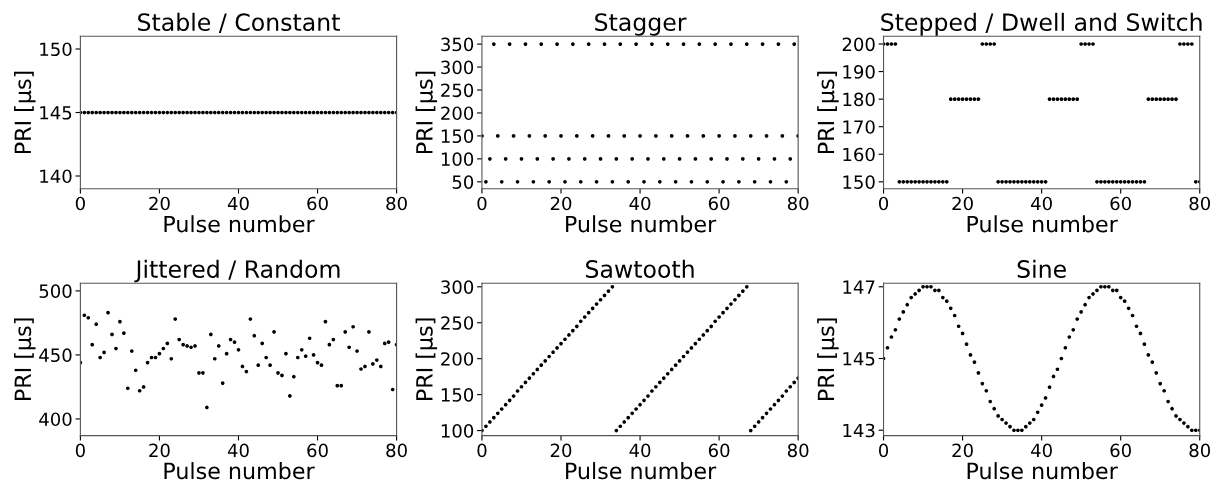  What do you see at coordinates (237, 271) in the screenshot?
I see `chart-title: Jittered / Random` at bounding box center [237, 271].